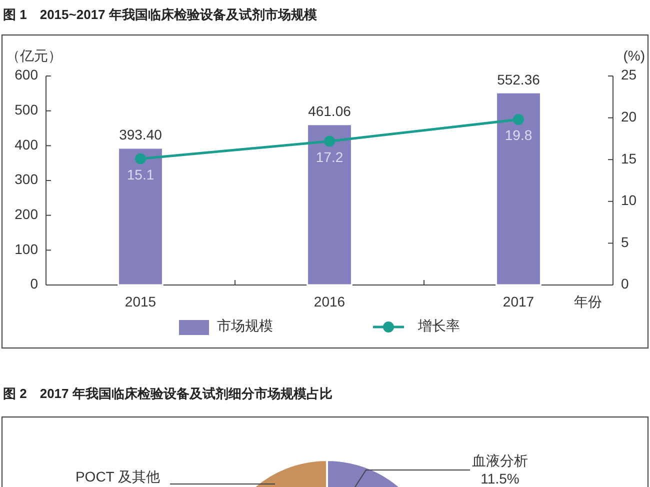 This screenshot has width=650, height=487. What do you see at coordinates (34, 284) in the screenshot?
I see `y-tick-label: 0` at bounding box center [34, 284].